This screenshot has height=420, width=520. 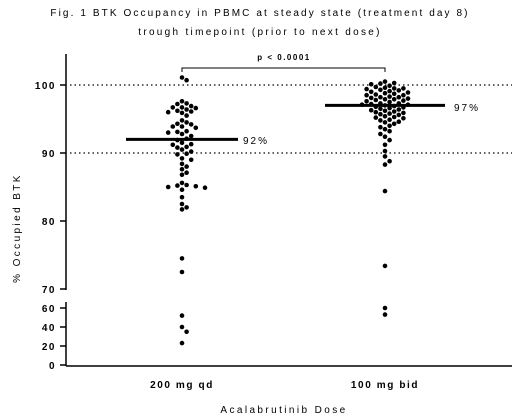 I want to click on y-tick-label: 20, so click(x=49, y=347).